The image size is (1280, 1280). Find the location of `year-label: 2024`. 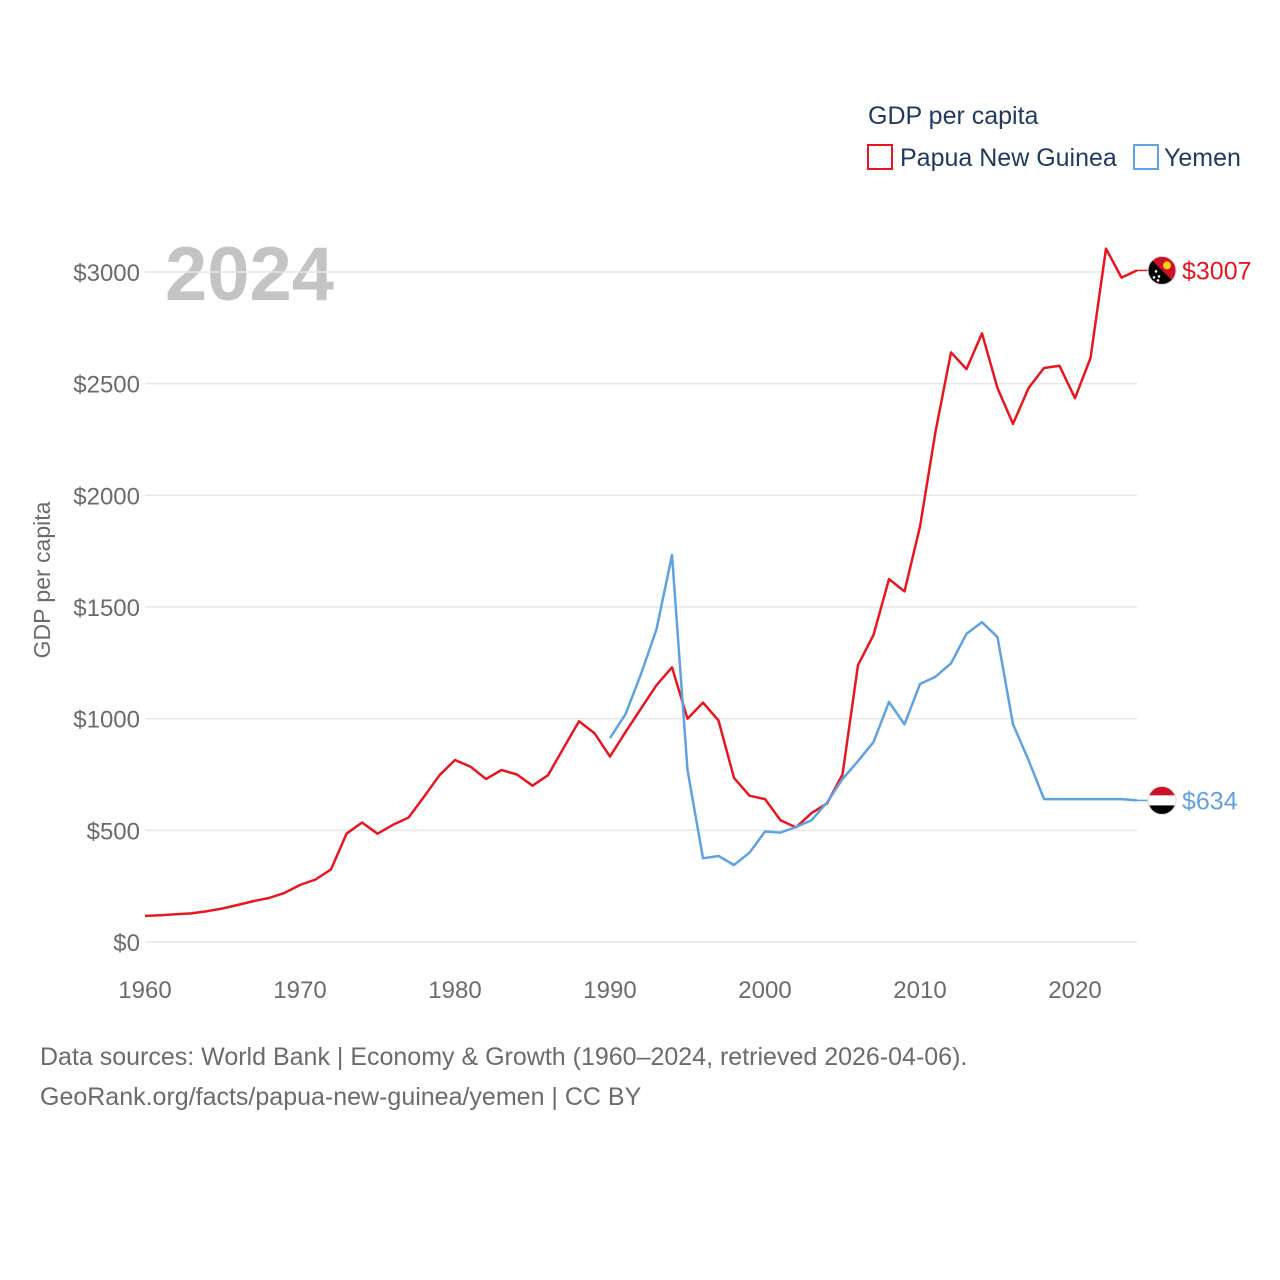

year-label: 2024 is located at coordinates (249, 274).